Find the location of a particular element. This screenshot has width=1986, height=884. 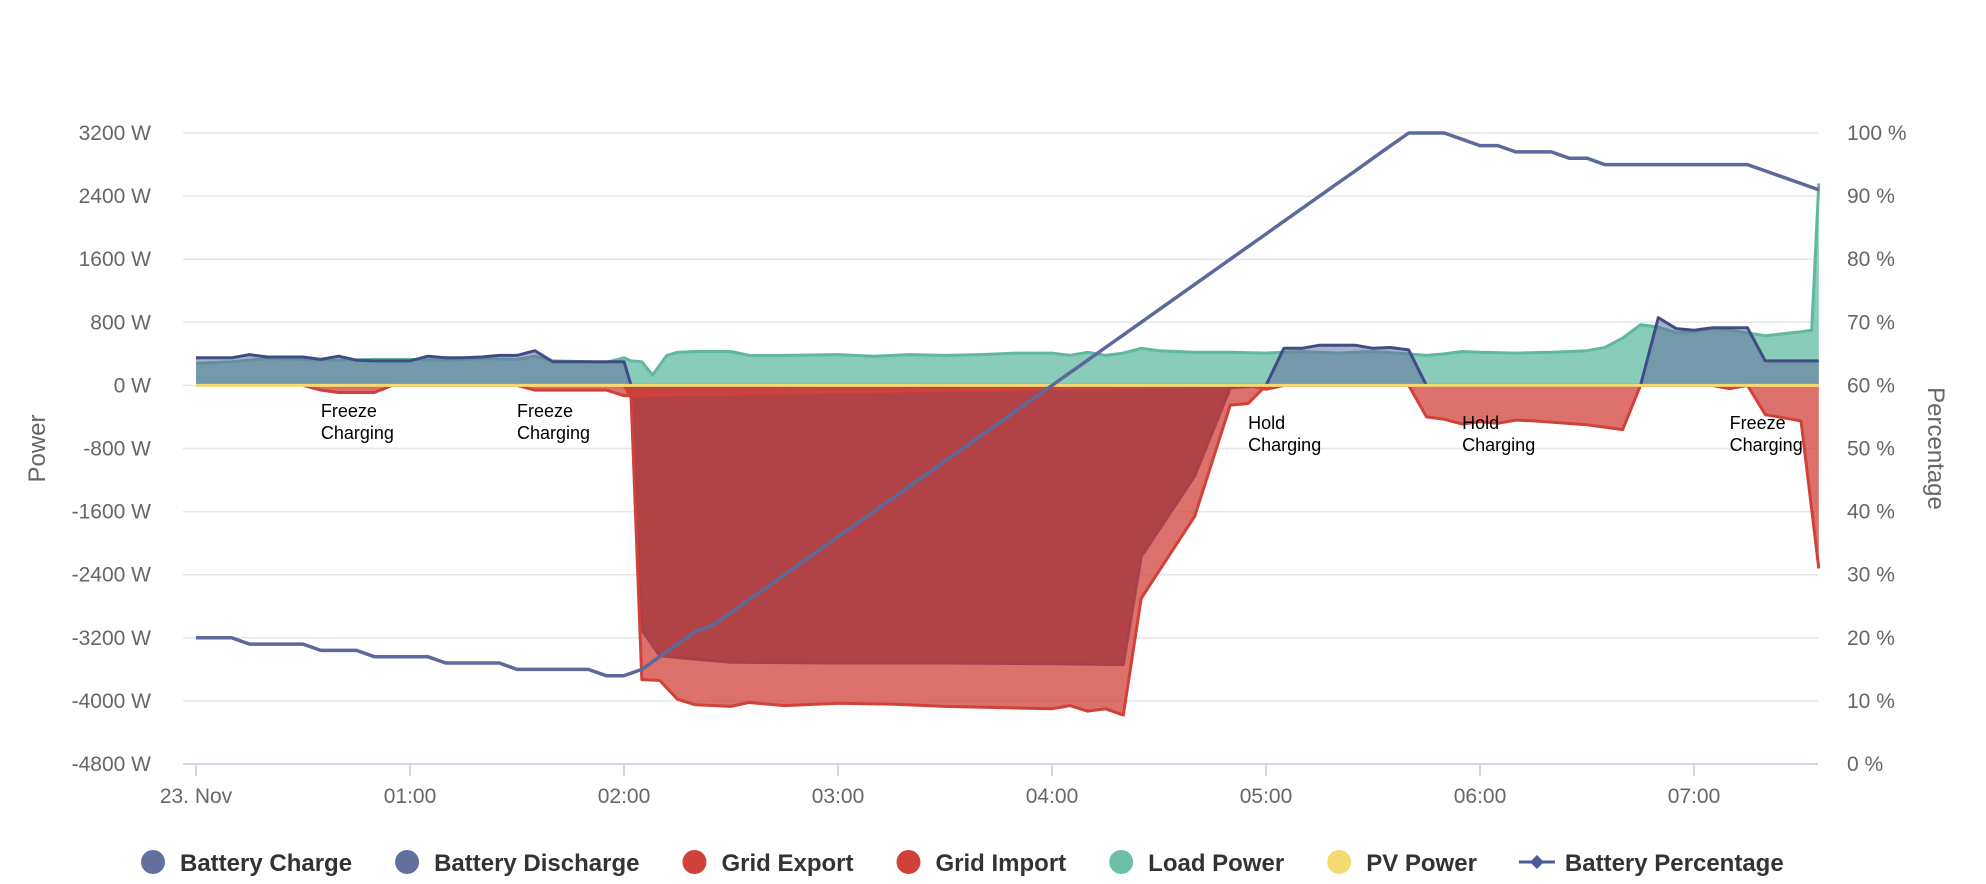

legend-label: Battery Discharge is located at coordinates (536, 863).